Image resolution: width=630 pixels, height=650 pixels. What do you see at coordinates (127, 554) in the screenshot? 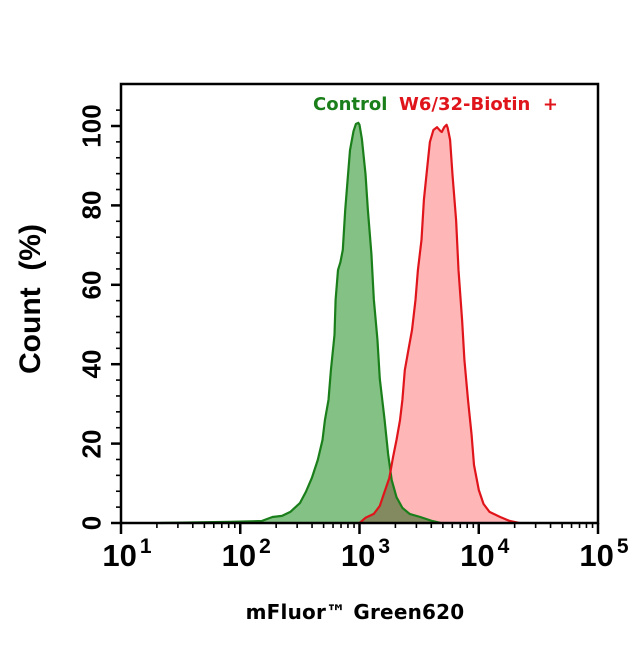
I see `x-tick-label: 10 1` at bounding box center [127, 554].